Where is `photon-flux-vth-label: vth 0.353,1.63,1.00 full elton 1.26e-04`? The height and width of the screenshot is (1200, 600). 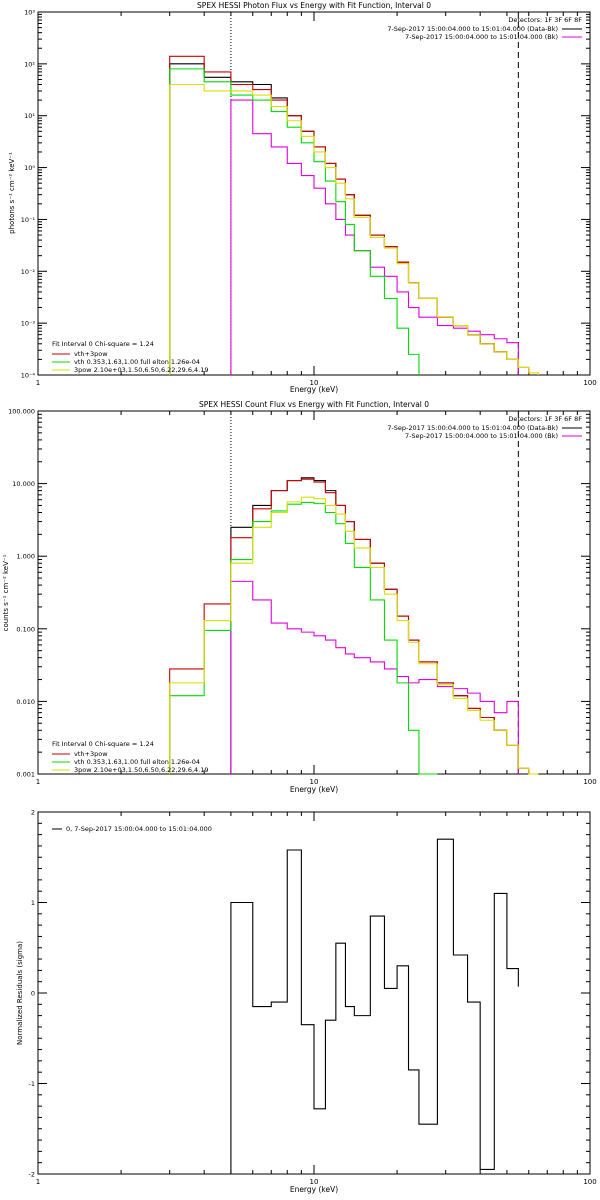 photon-flux-vth-label: vth 0.353,1.63,1.00 full elton 1.26e-04 is located at coordinates (137, 362).